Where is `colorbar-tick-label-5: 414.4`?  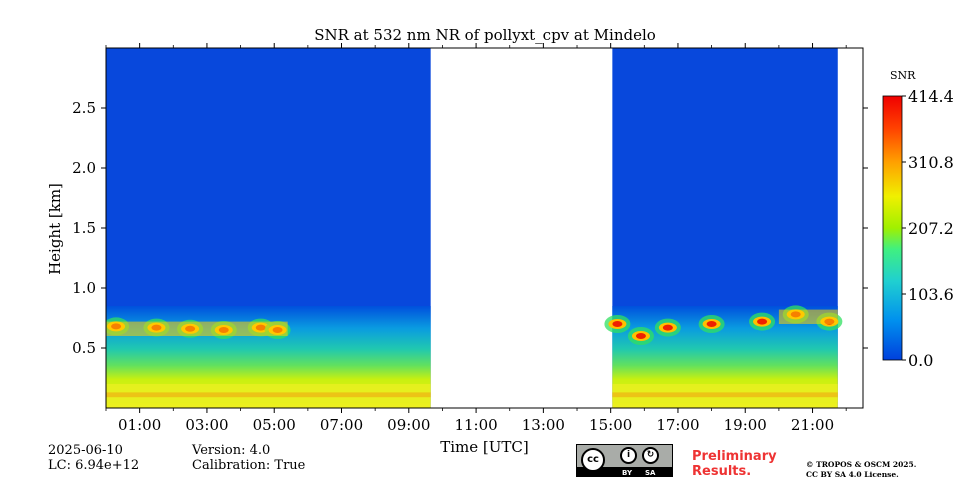 colorbar-tick-label-5: 414.4 is located at coordinates (931, 96).